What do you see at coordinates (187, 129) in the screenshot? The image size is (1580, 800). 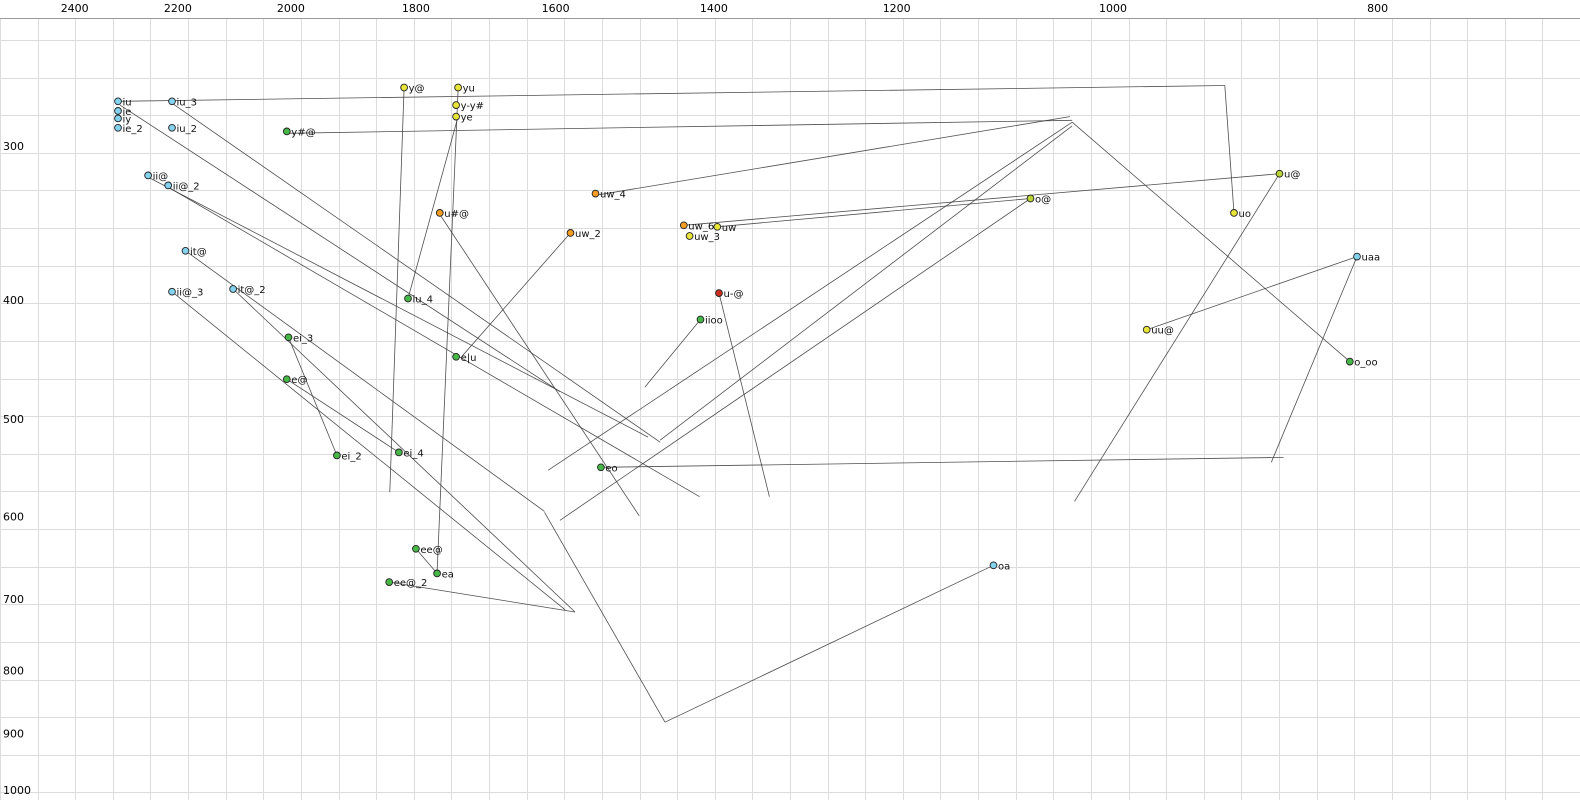 I see `point-label: iu_2` at bounding box center [187, 129].